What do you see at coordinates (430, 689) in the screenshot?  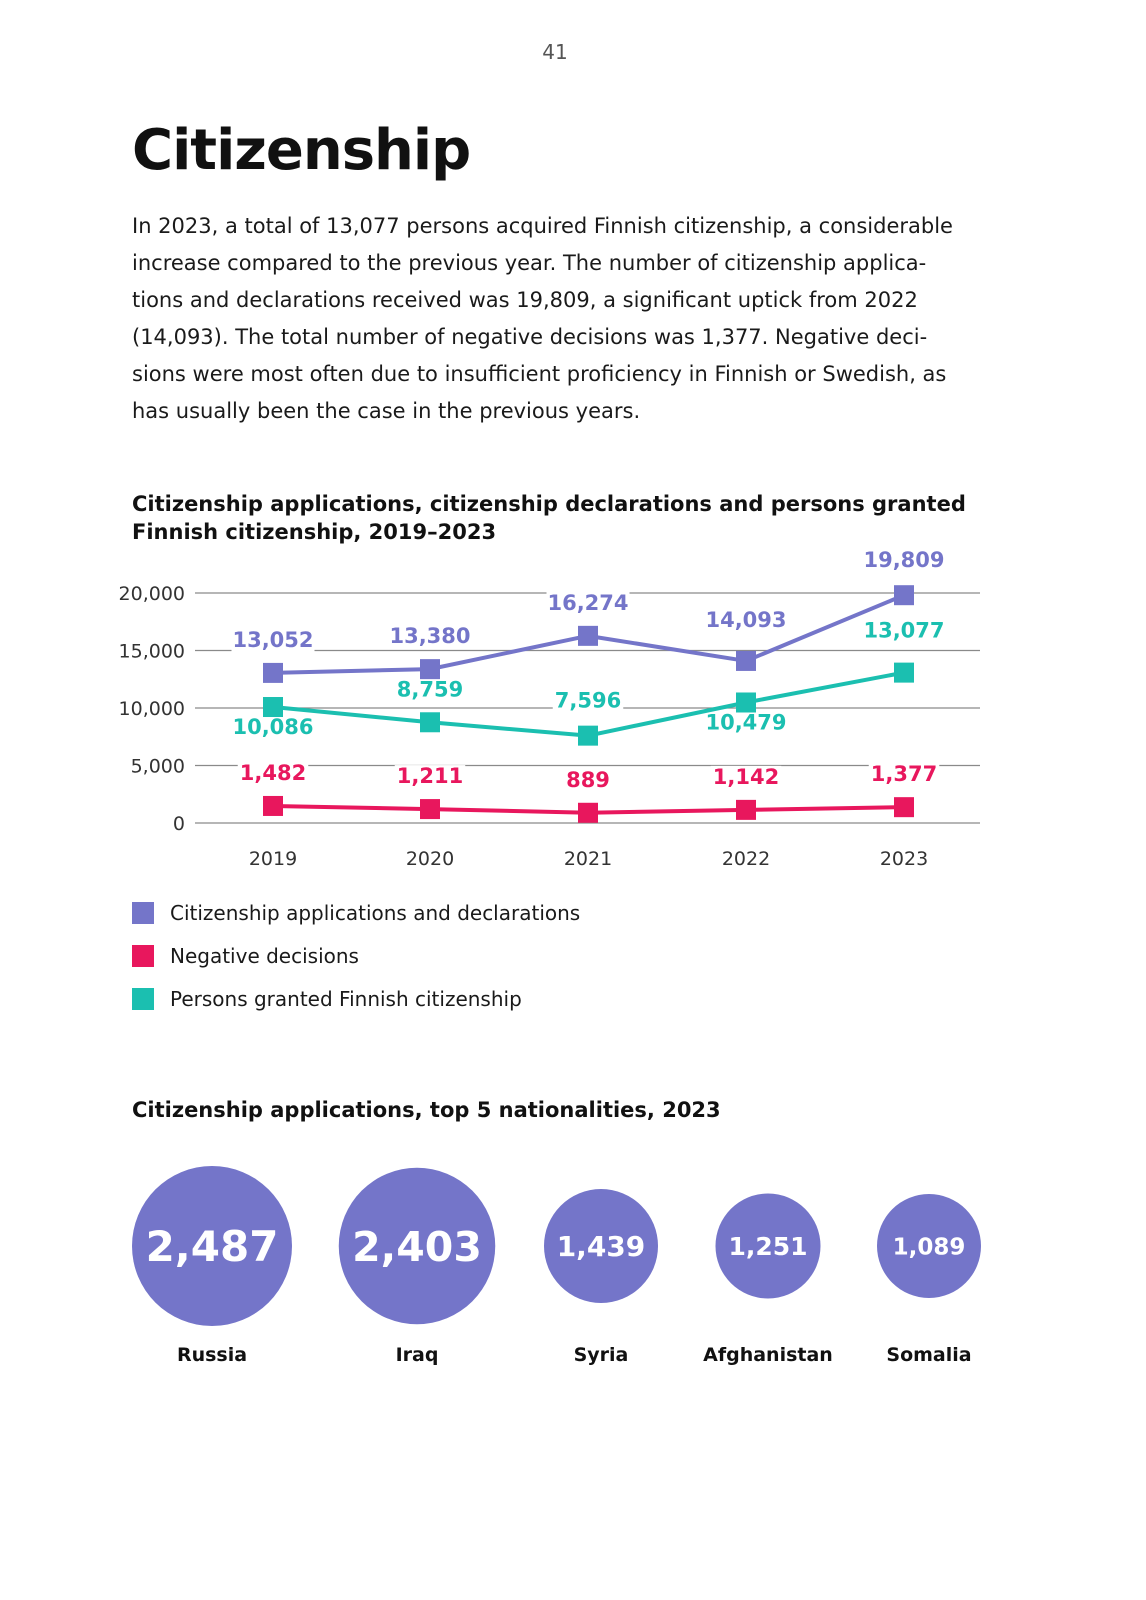 I see `data-label-persons-granted: 8,759` at bounding box center [430, 689].